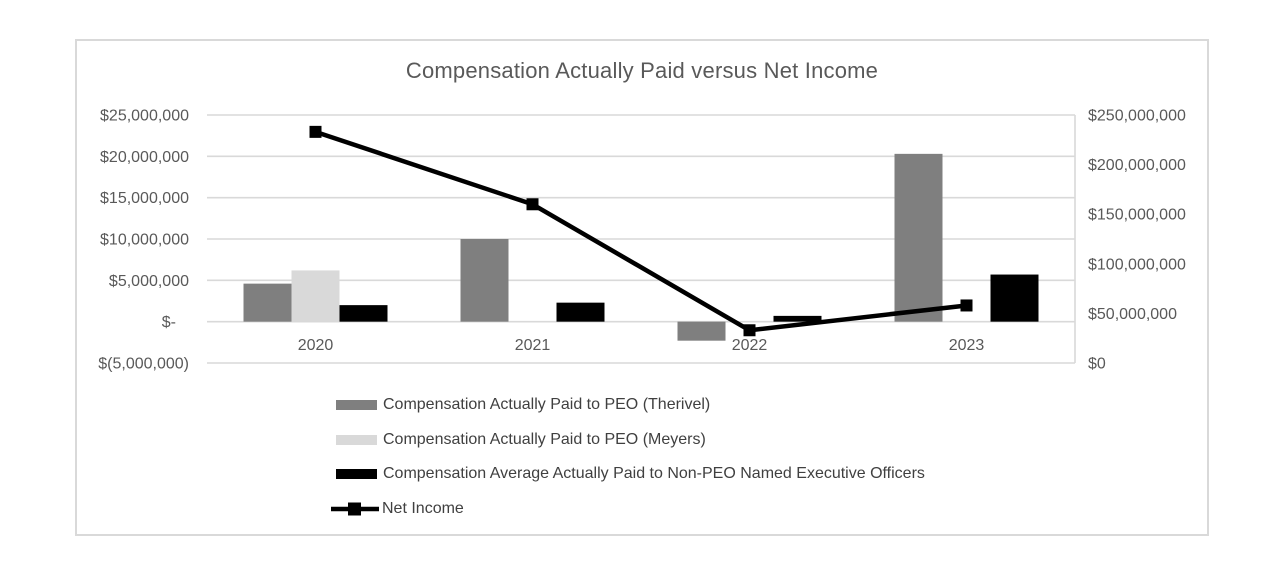 This screenshot has width=1284, height=576. I want to click on bar-non_peo-2021, so click(580, 312).